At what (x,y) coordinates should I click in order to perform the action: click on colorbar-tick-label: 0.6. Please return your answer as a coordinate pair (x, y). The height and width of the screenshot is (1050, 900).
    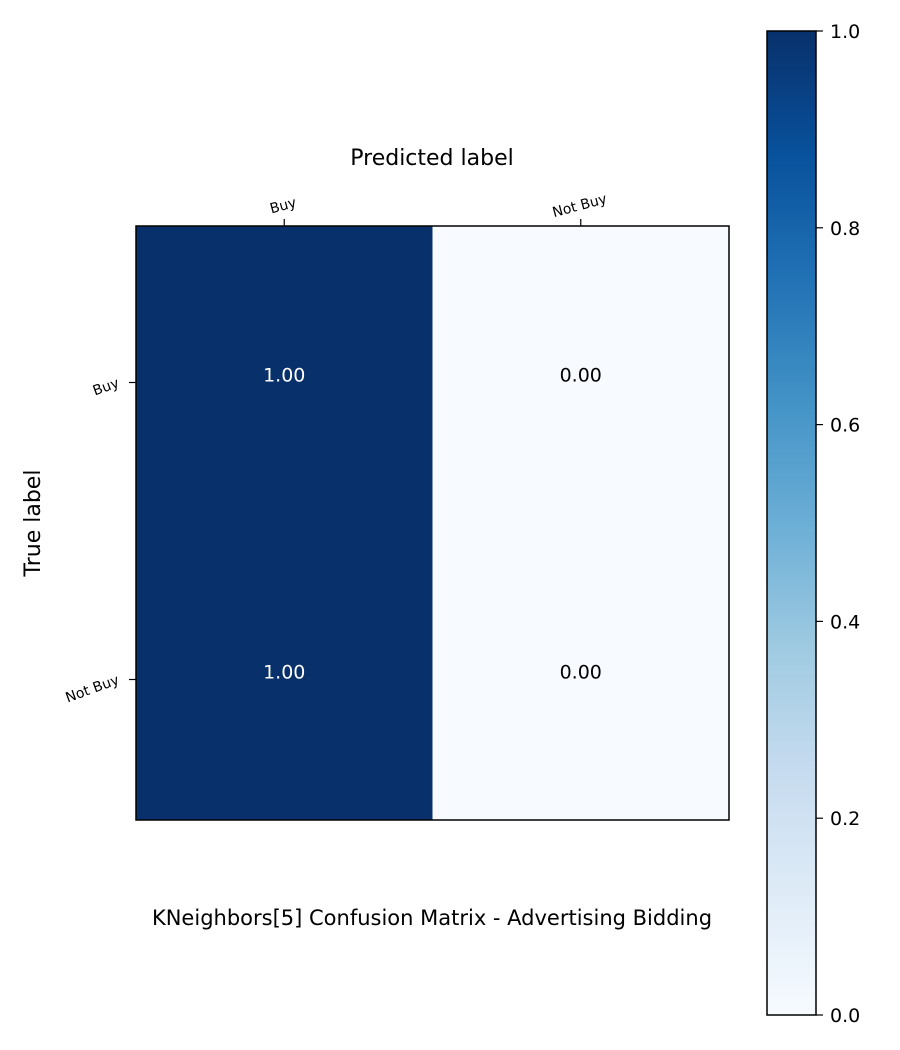
    Looking at the image, I should click on (845, 426).